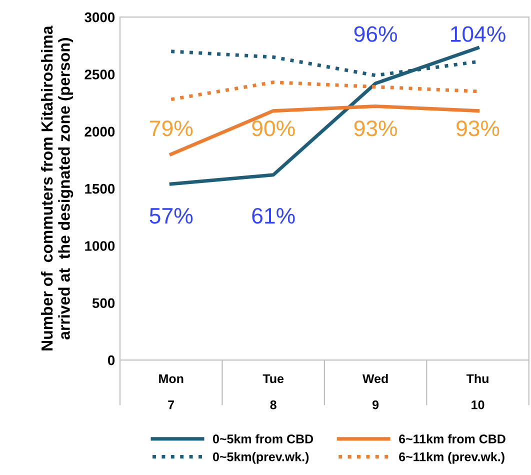  What do you see at coordinates (273, 128) in the screenshot?
I see `annotation: 90%` at bounding box center [273, 128].